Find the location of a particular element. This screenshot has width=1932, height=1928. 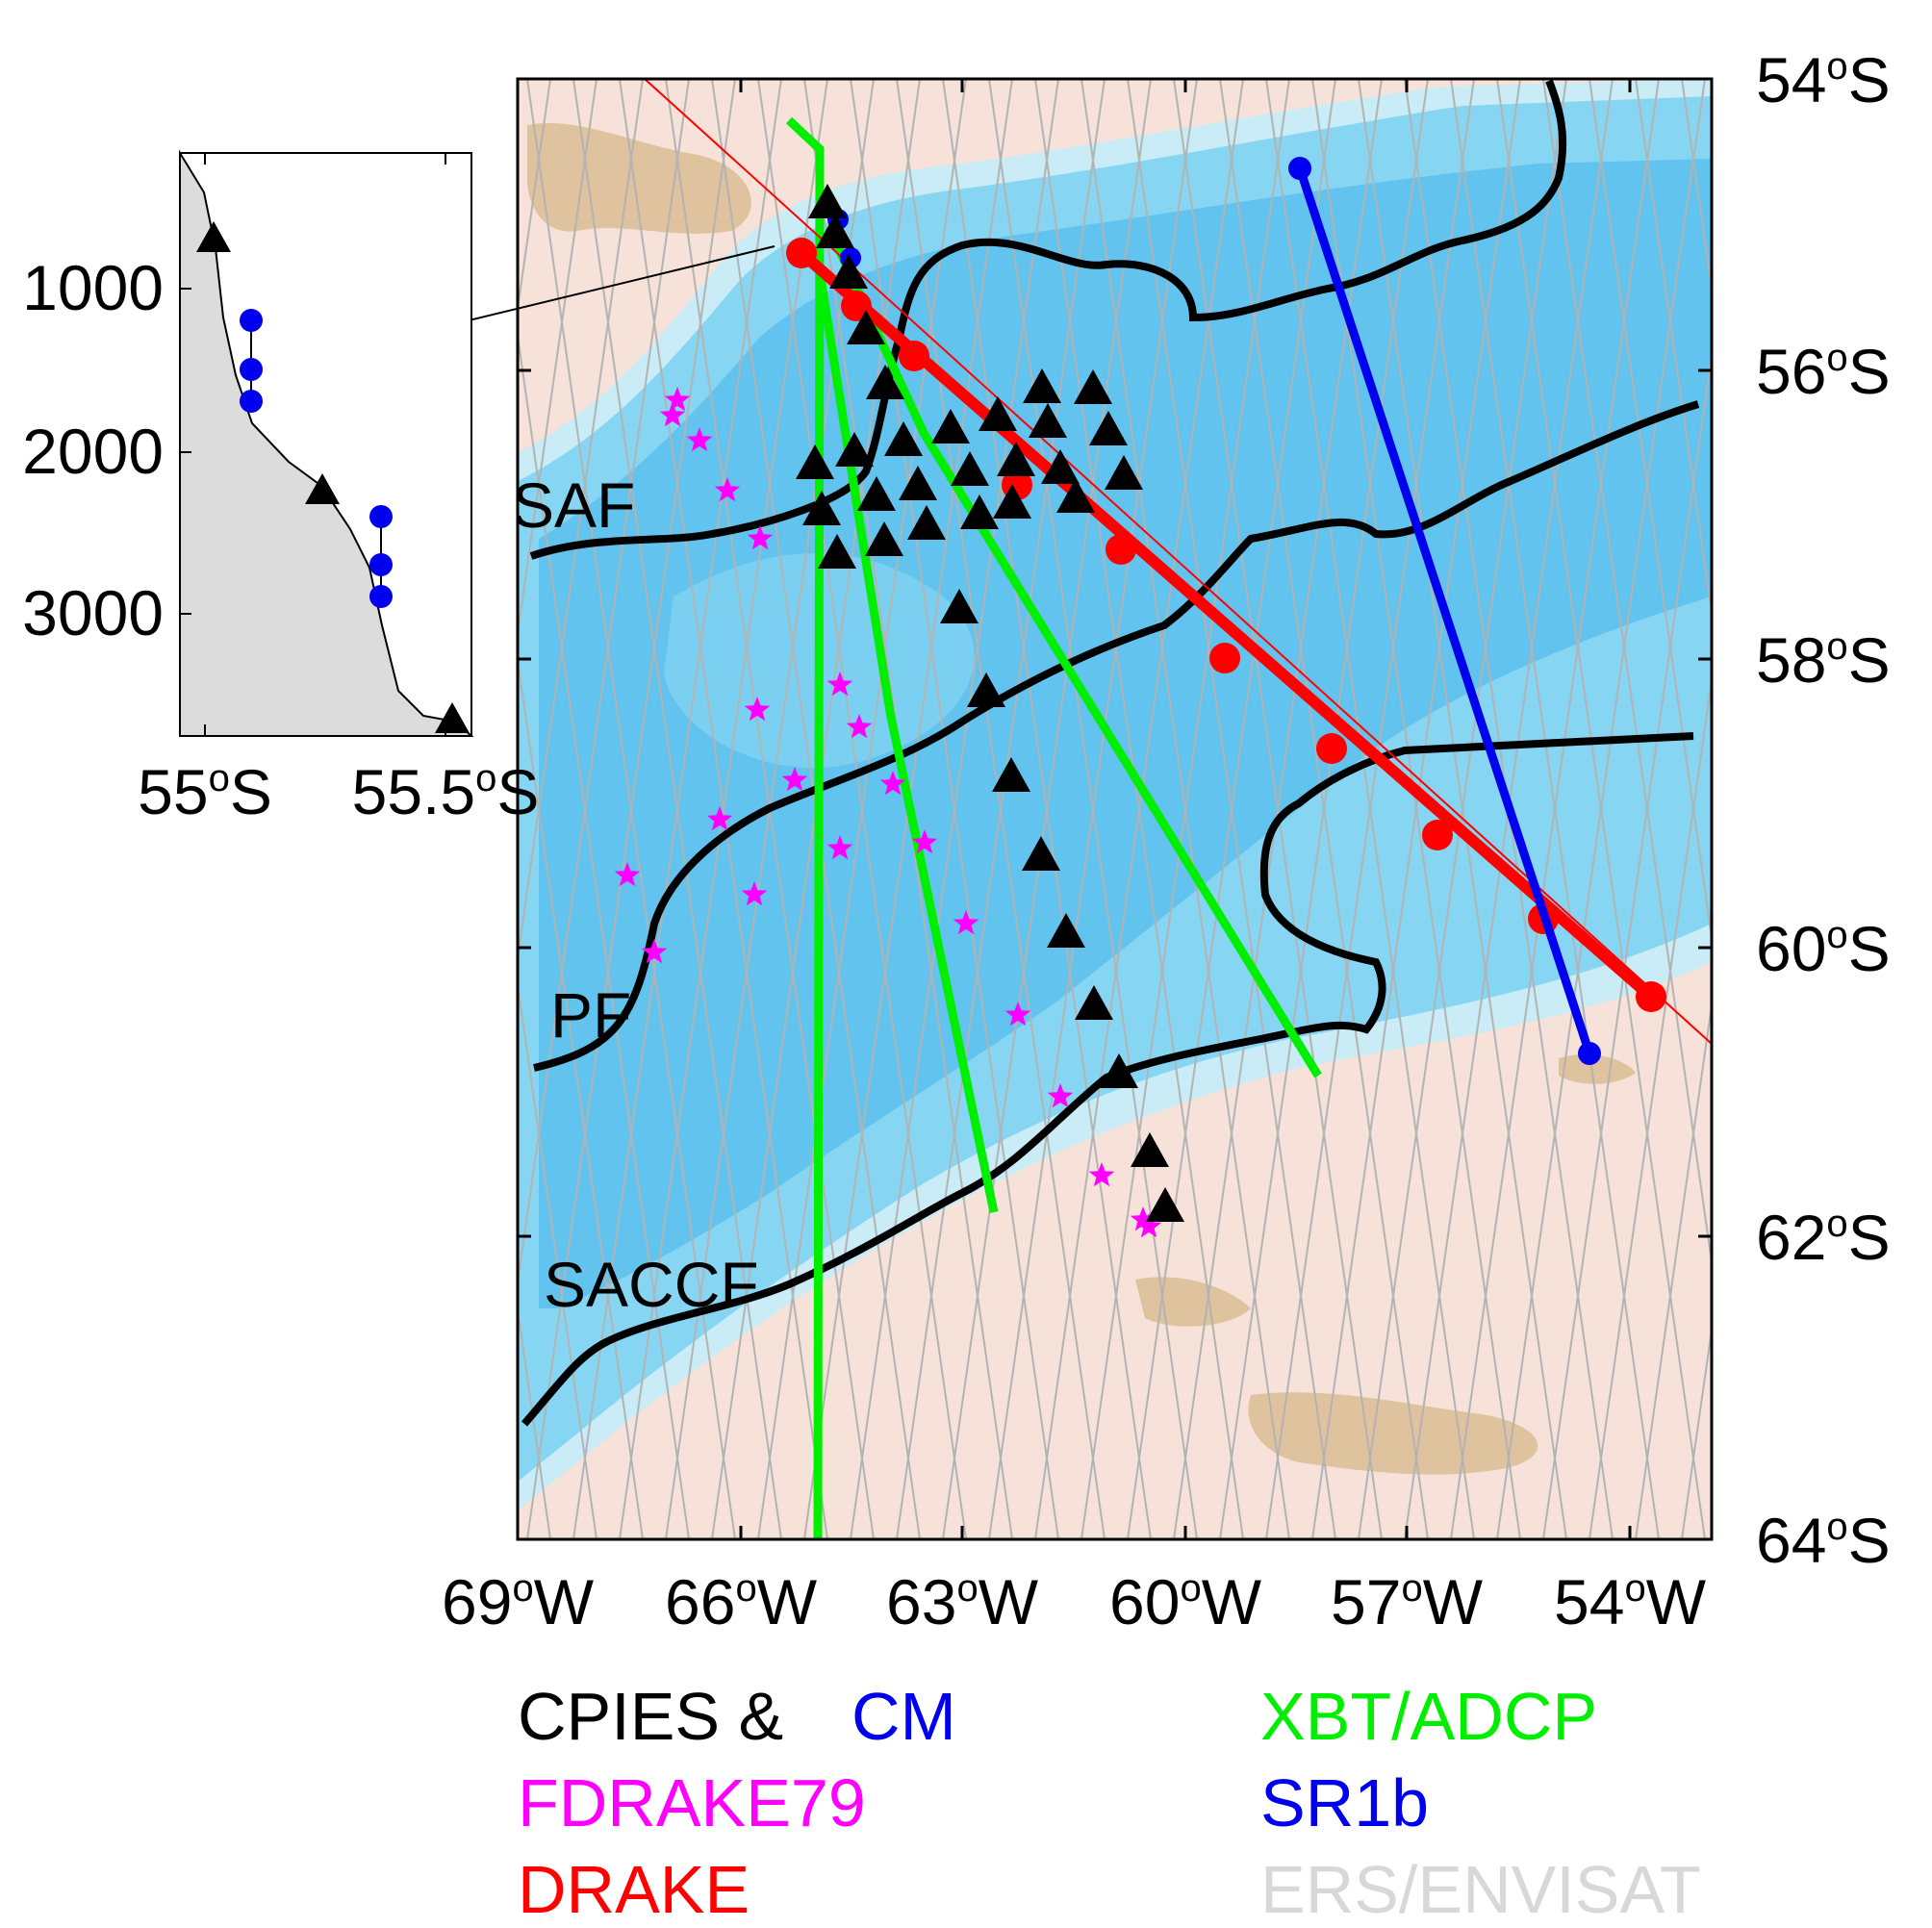

lat-tick-label-value: 60 is located at coordinates (1791, 949).